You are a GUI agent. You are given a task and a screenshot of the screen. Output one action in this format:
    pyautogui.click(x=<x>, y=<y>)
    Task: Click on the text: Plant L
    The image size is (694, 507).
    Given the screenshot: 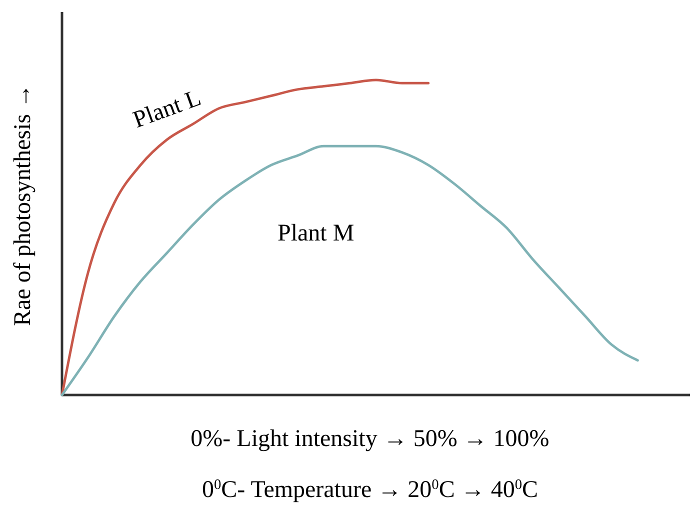 What is the action you would take?
    pyautogui.click(x=167, y=109)
    